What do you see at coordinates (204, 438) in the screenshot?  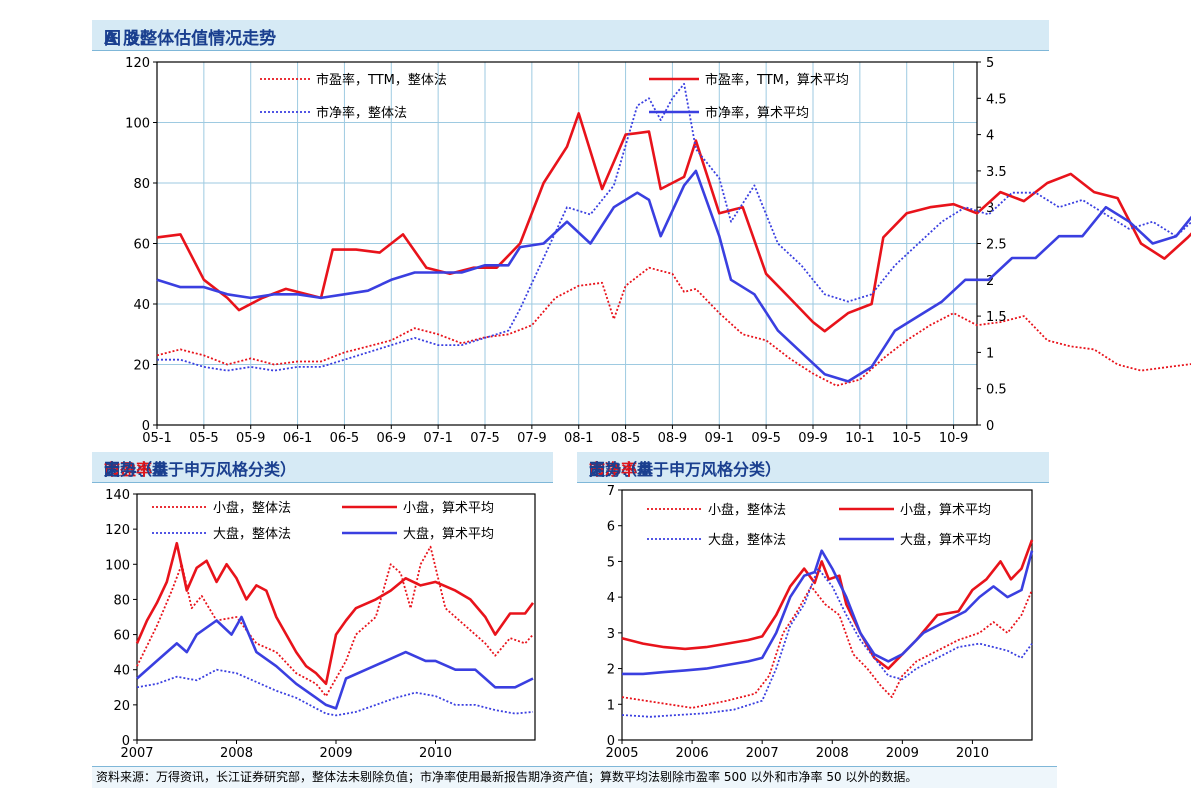 I see `x-tick-label: 05-5` at bounding box center [204, 438].